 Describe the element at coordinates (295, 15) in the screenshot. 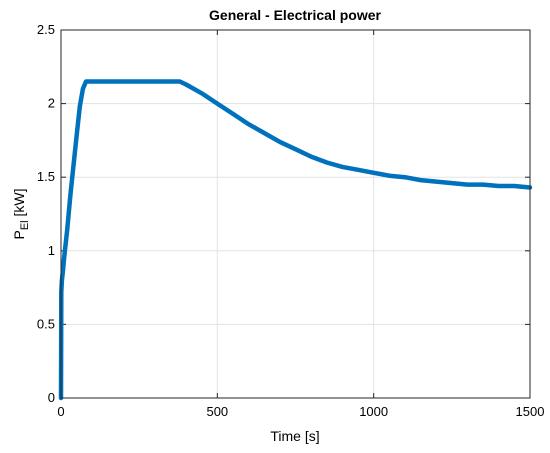

I see `chart-title: General - Electrical power` at that location.